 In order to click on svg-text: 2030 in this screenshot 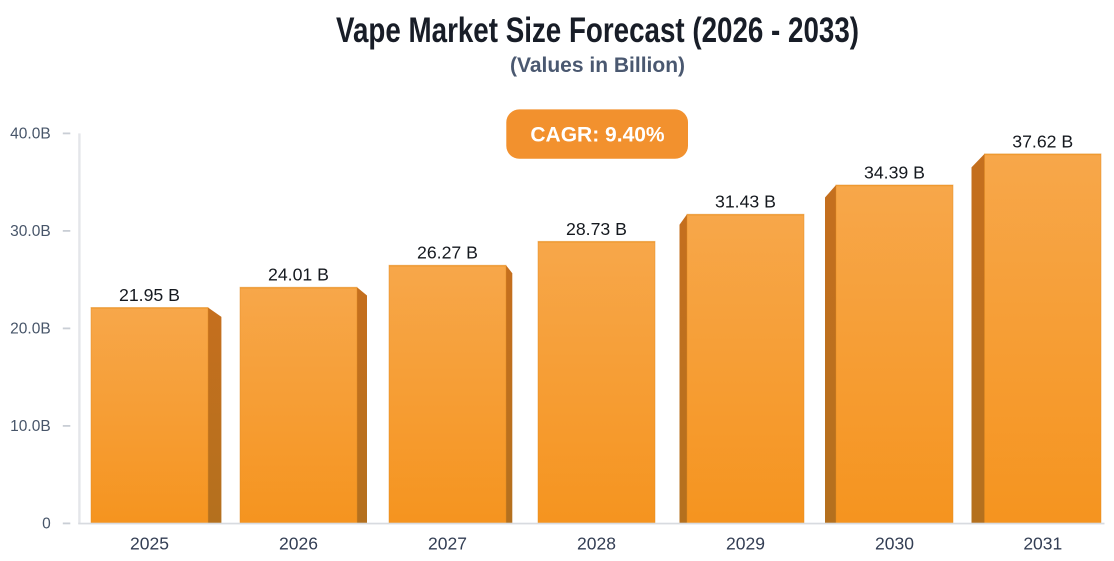, I will do `click(894, 544)`.